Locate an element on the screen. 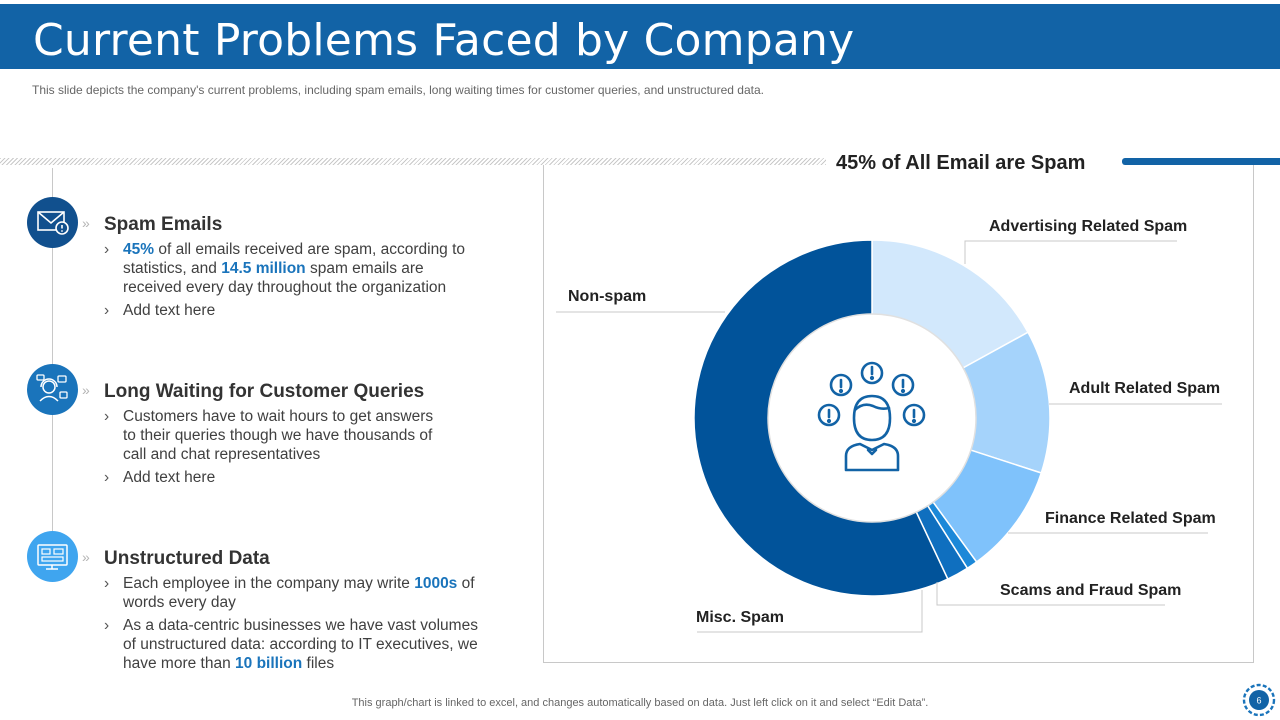  bullet-text: files is located at coordinates (318, 663).